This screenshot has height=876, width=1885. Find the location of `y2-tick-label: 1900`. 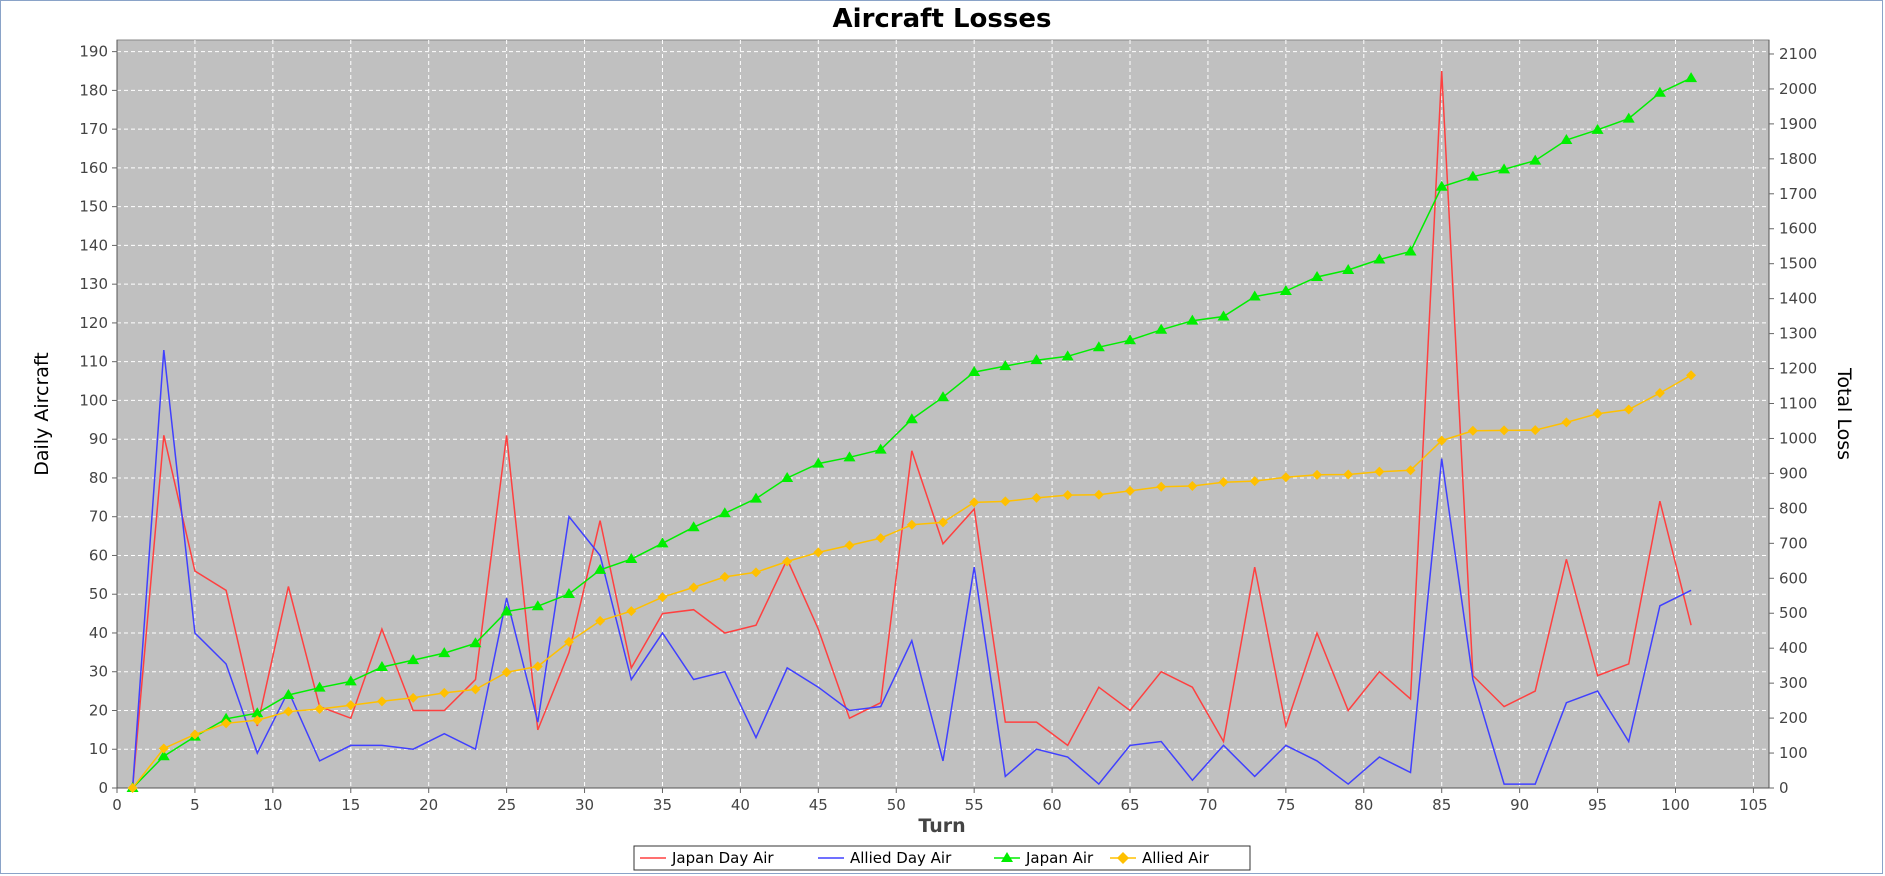

y2-tick-label: 1900 is located at coordinates (1798, 124).